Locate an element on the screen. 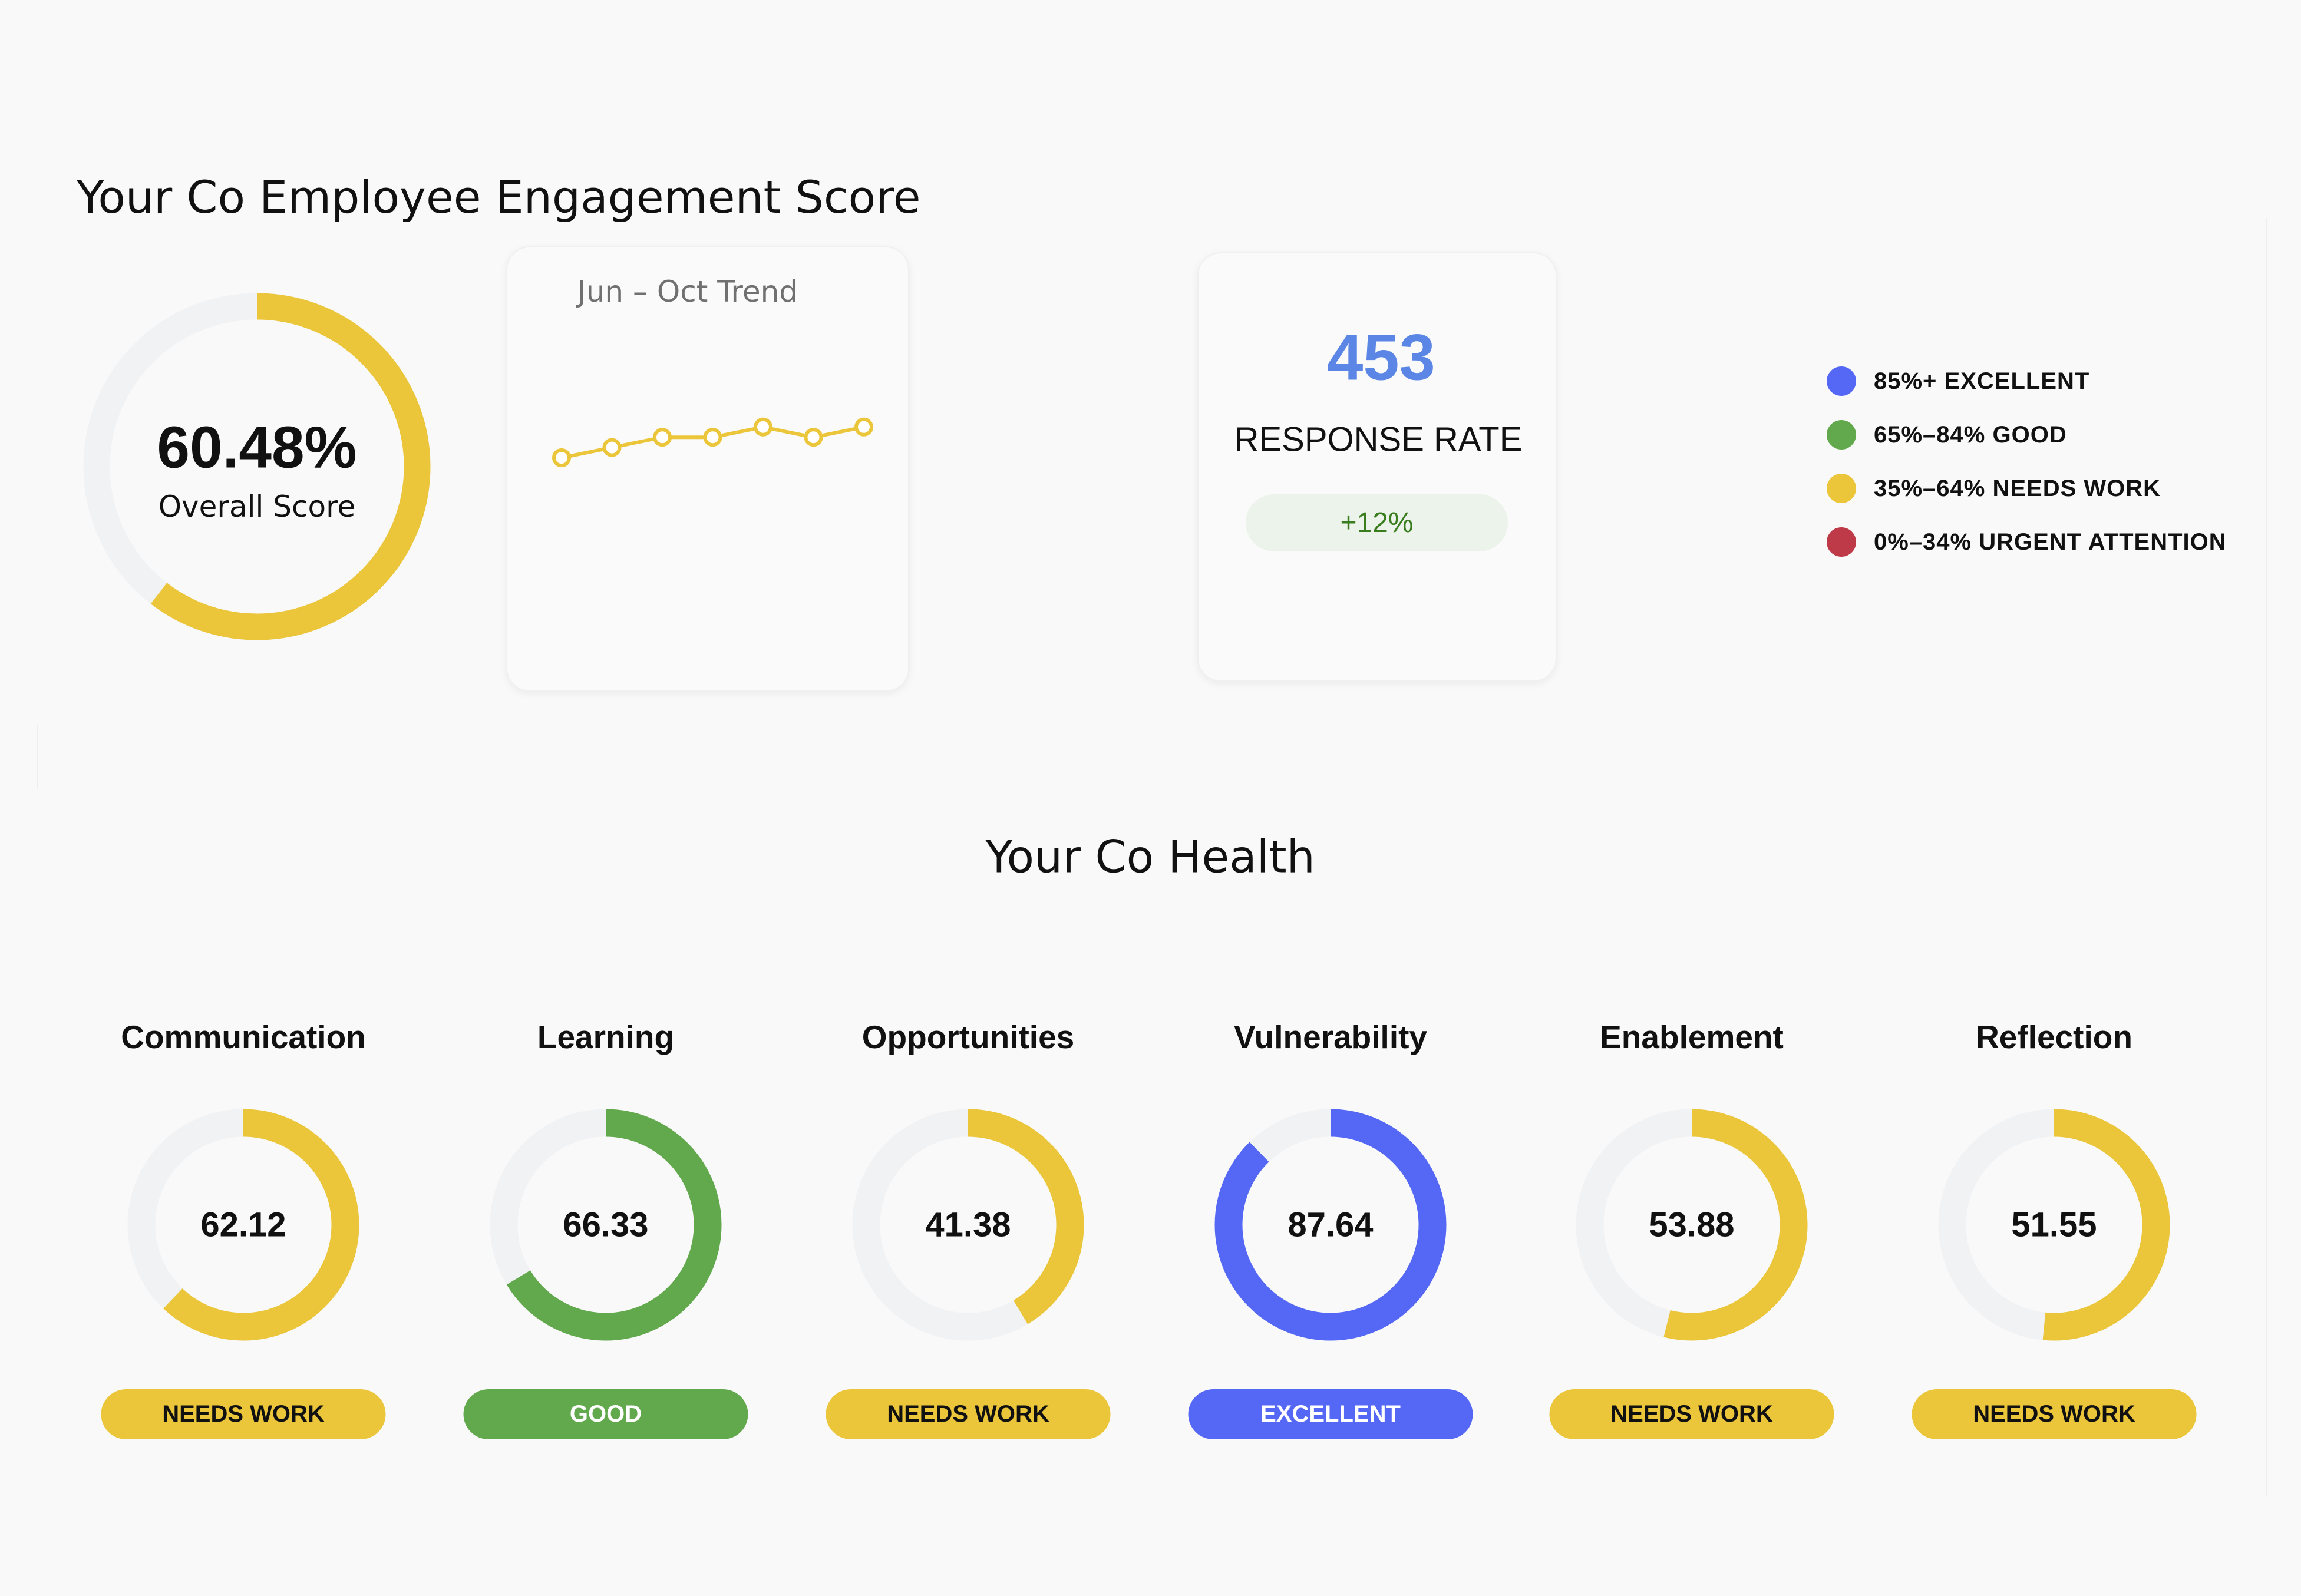  trend-chart is located at coordinates (712, 442).